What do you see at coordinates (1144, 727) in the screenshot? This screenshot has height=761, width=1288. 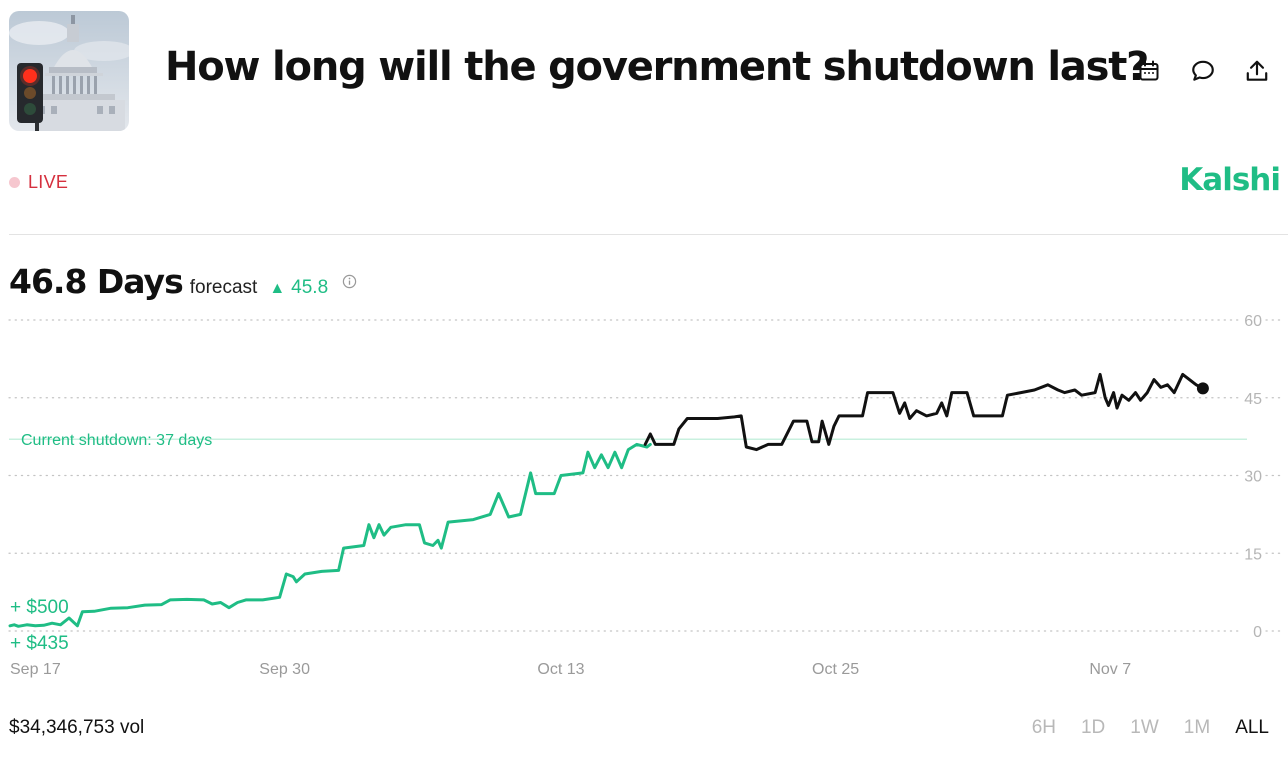 I see `range-tab-1w: 1W` at bounding box center [1144, 727].